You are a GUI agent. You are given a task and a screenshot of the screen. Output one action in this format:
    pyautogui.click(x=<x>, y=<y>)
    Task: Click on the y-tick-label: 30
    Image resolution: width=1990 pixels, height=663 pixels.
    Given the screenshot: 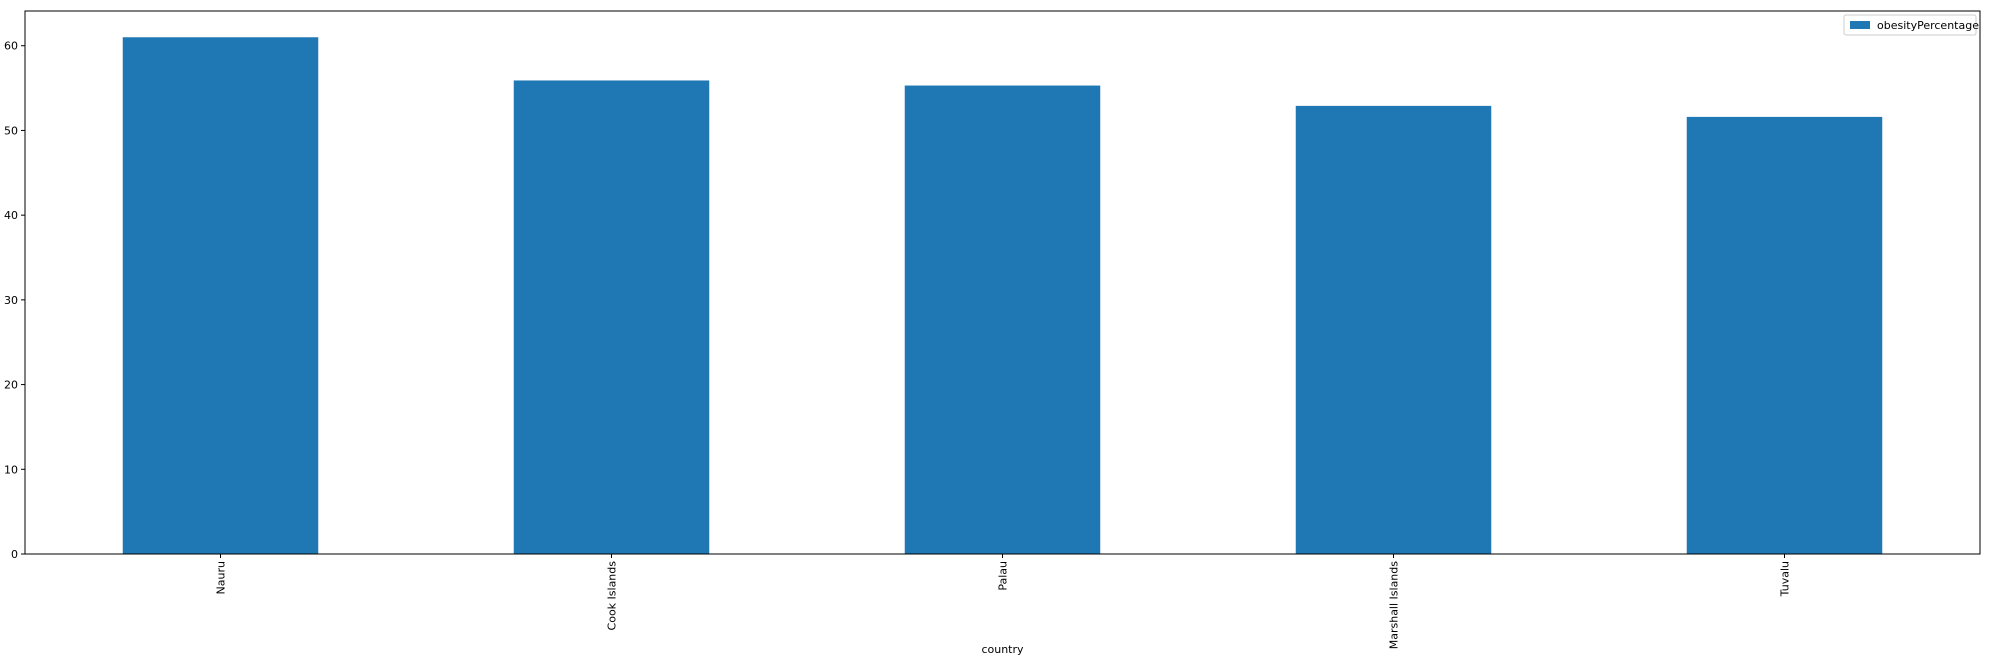 What is the action you would take?
    pyautogui.click(x=11, y=300)
    